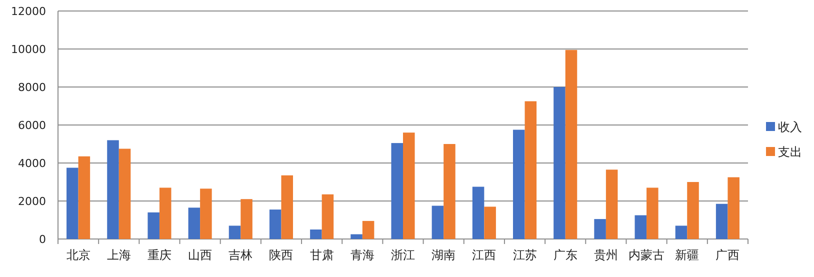 The image size is (814, 277). I want to click on legend-label: 支出, so click(790, 152).